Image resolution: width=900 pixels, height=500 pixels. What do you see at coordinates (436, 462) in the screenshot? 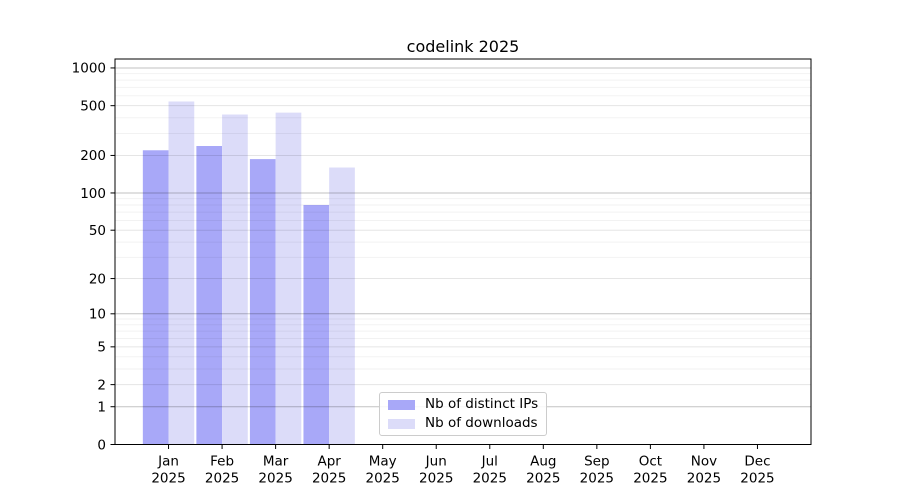
I see `x-tick-label-month: Jun` at bounding box center [436, 462].